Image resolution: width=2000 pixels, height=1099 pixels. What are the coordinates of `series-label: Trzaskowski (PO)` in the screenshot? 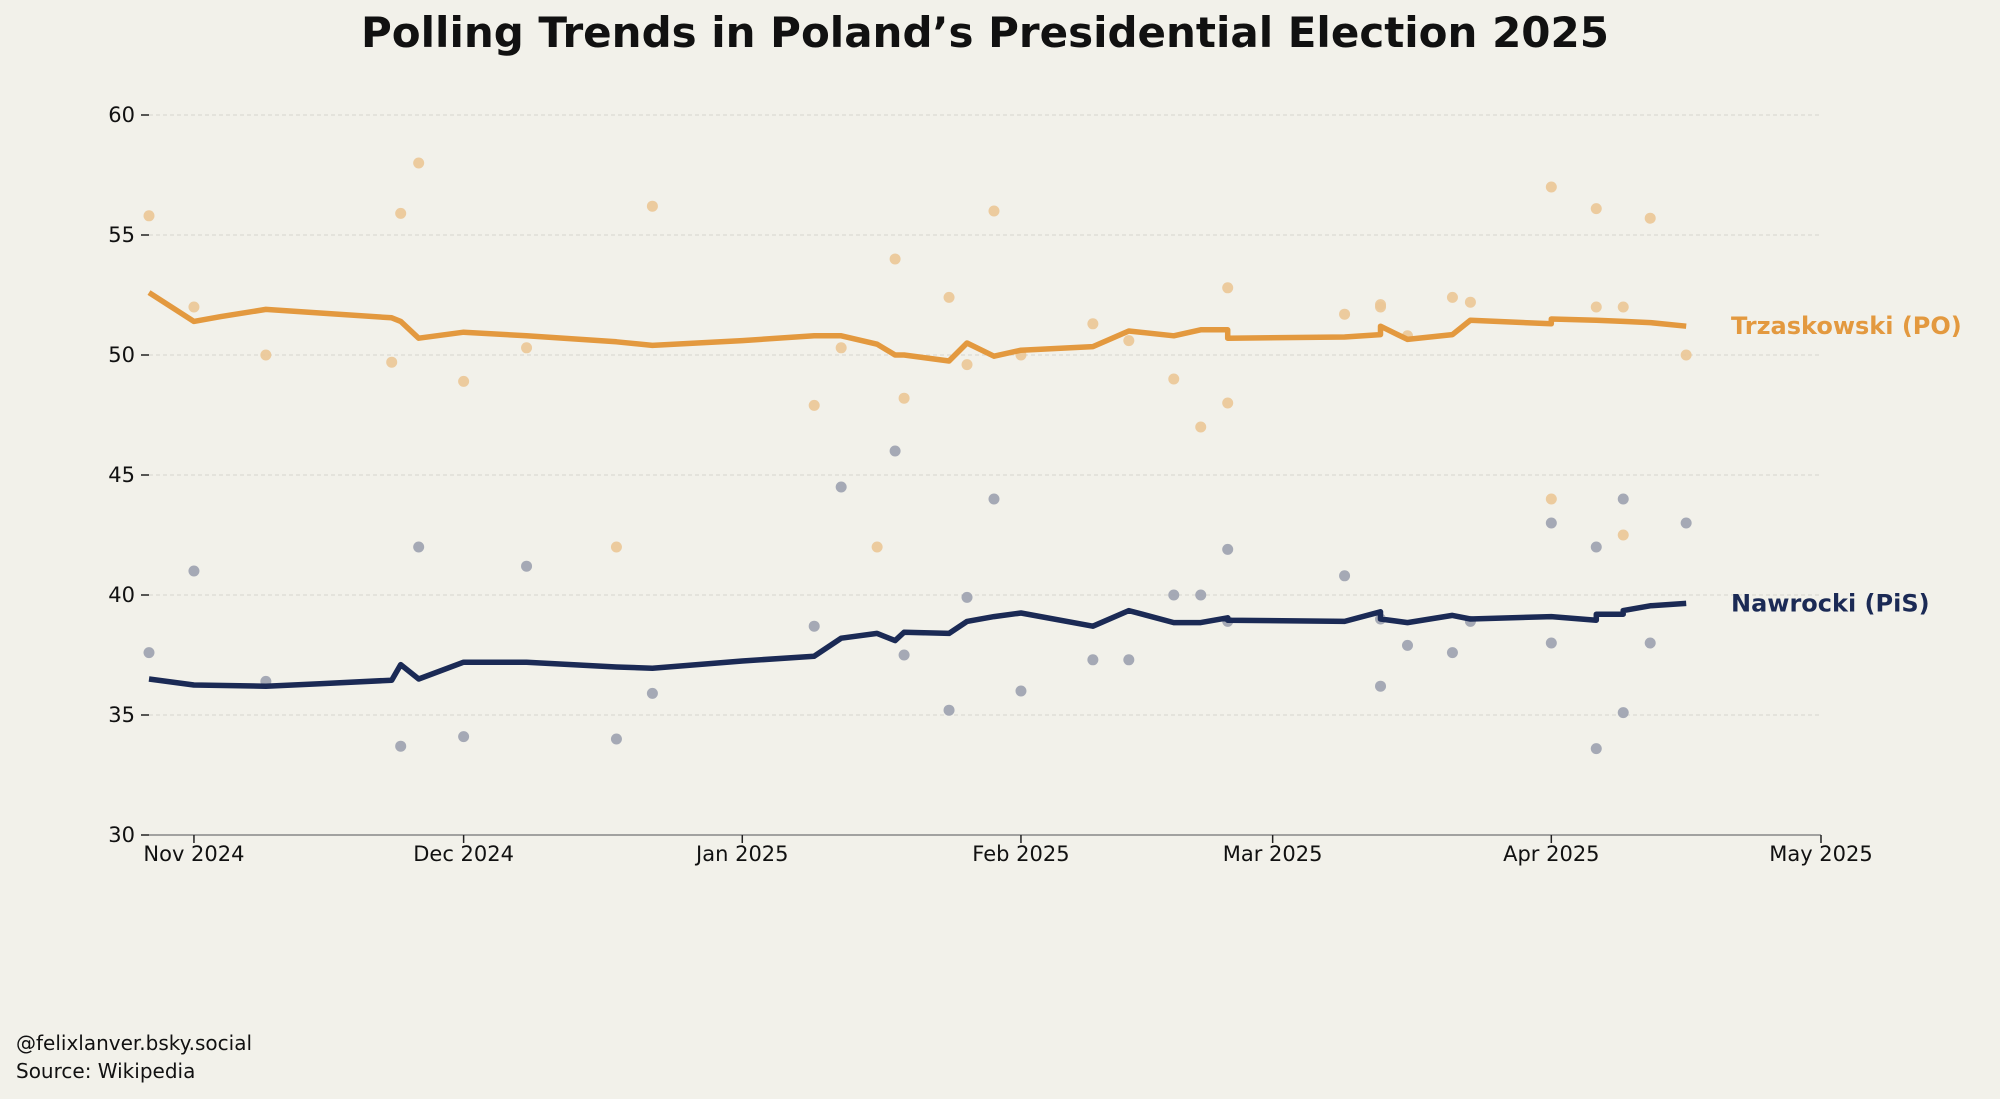 It's located at (1846, 326).